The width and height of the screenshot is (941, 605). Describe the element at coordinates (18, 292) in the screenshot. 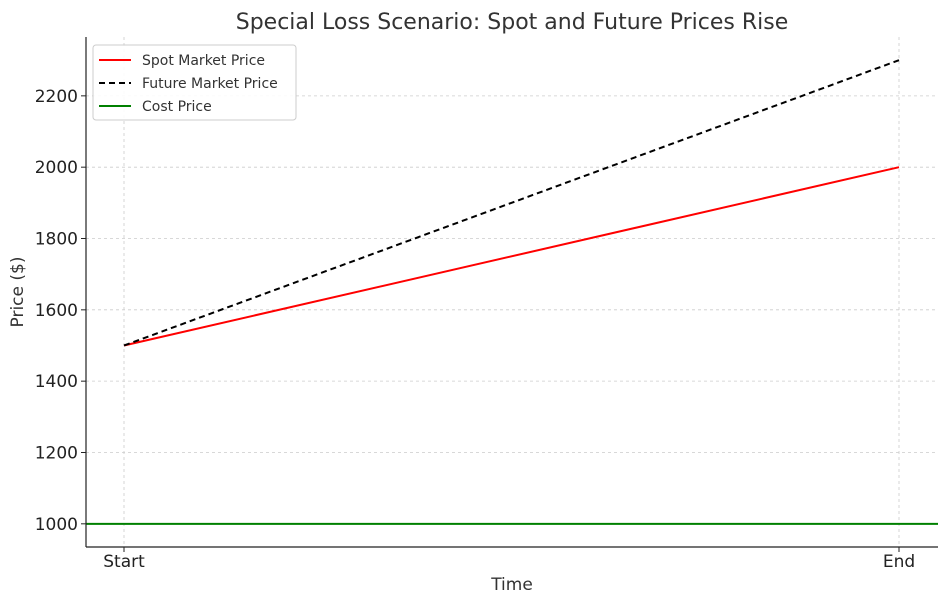

I see `y-axis-label: Price ($)` at that location.